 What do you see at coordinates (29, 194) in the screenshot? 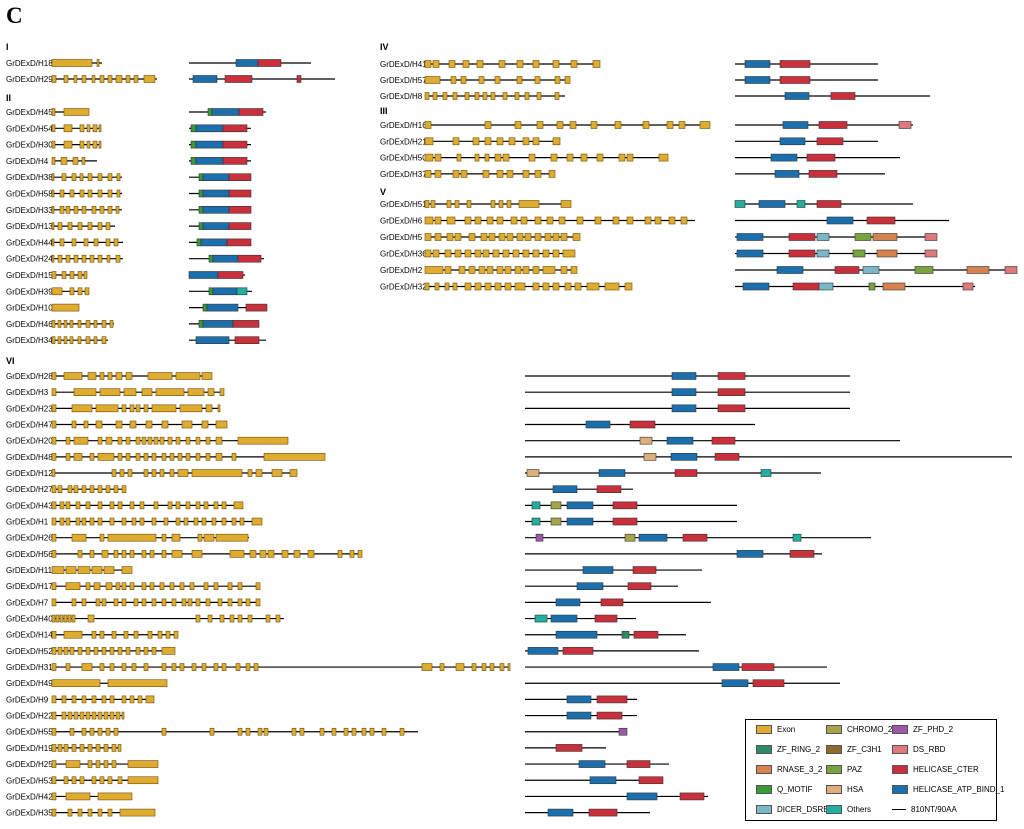
I see `gene-name: GrDExD/H58` at bounding box center [29, 194].